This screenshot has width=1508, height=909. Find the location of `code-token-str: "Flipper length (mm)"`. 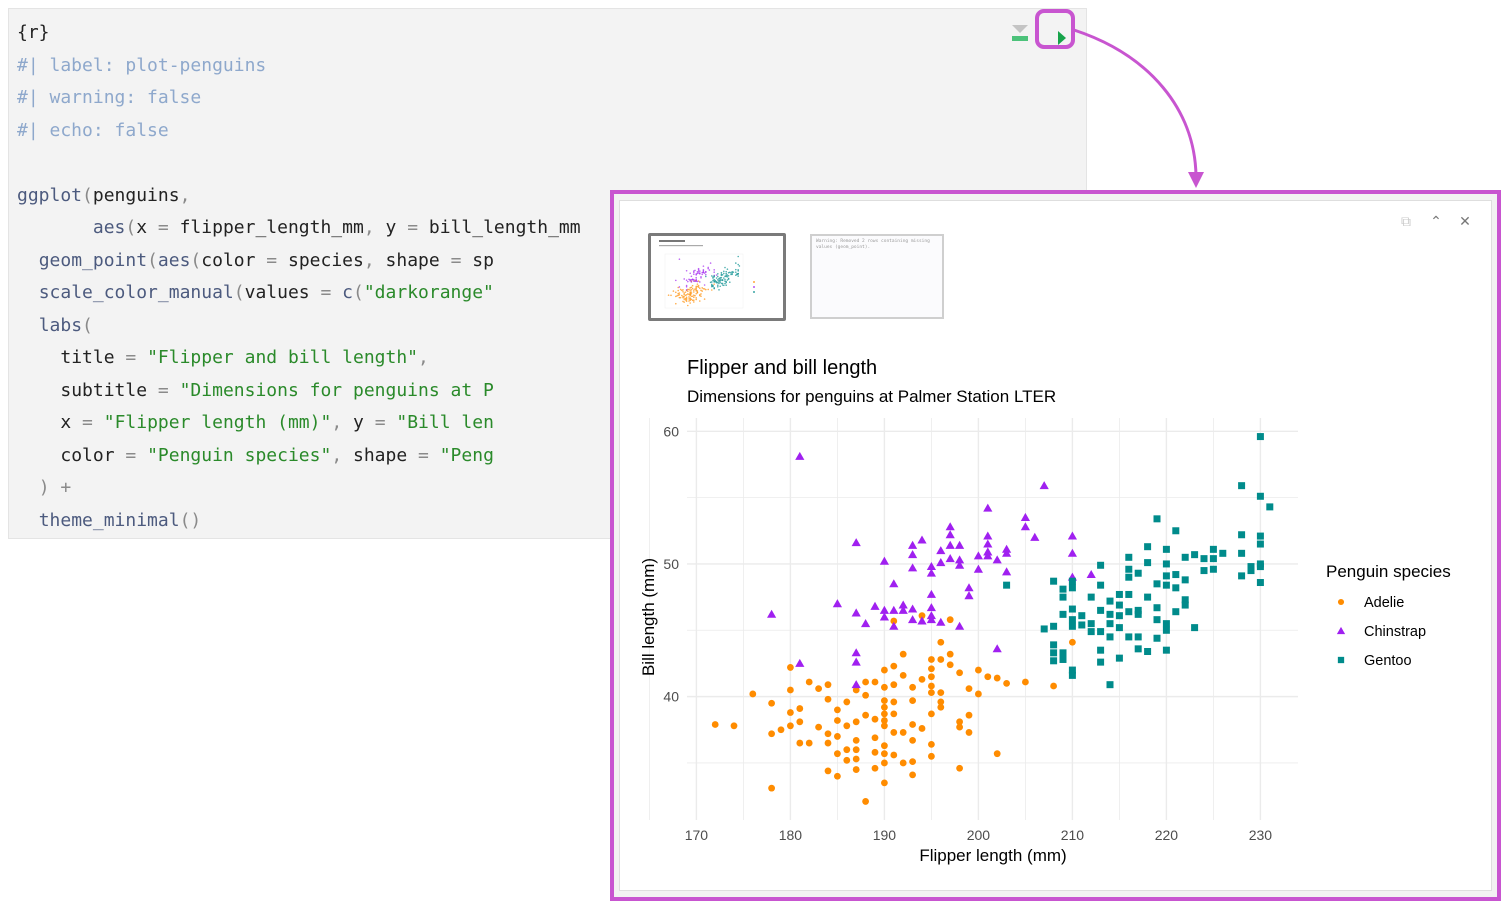

code-token-str: "Flipper length (mm)" is located at coordinates (217, 422).